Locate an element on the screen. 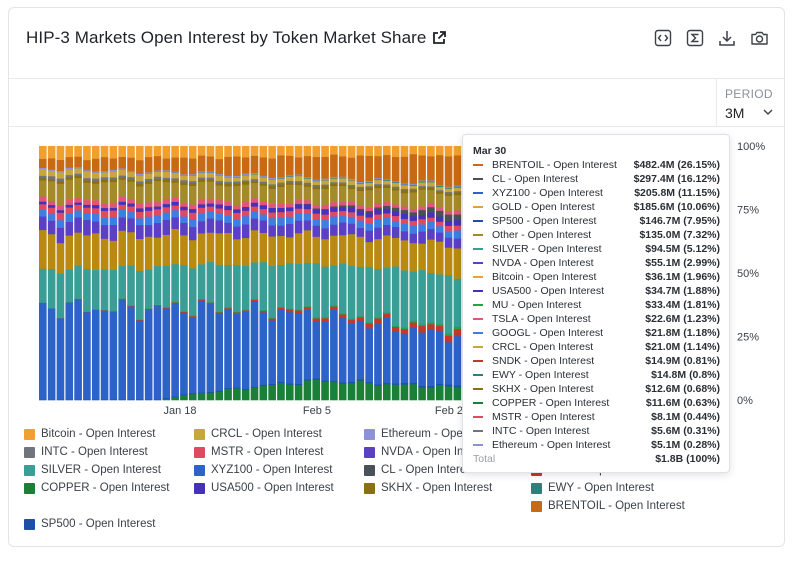 The height and width of the screenshot is (561, 796). download-icon is located at coordinates (727, 38).